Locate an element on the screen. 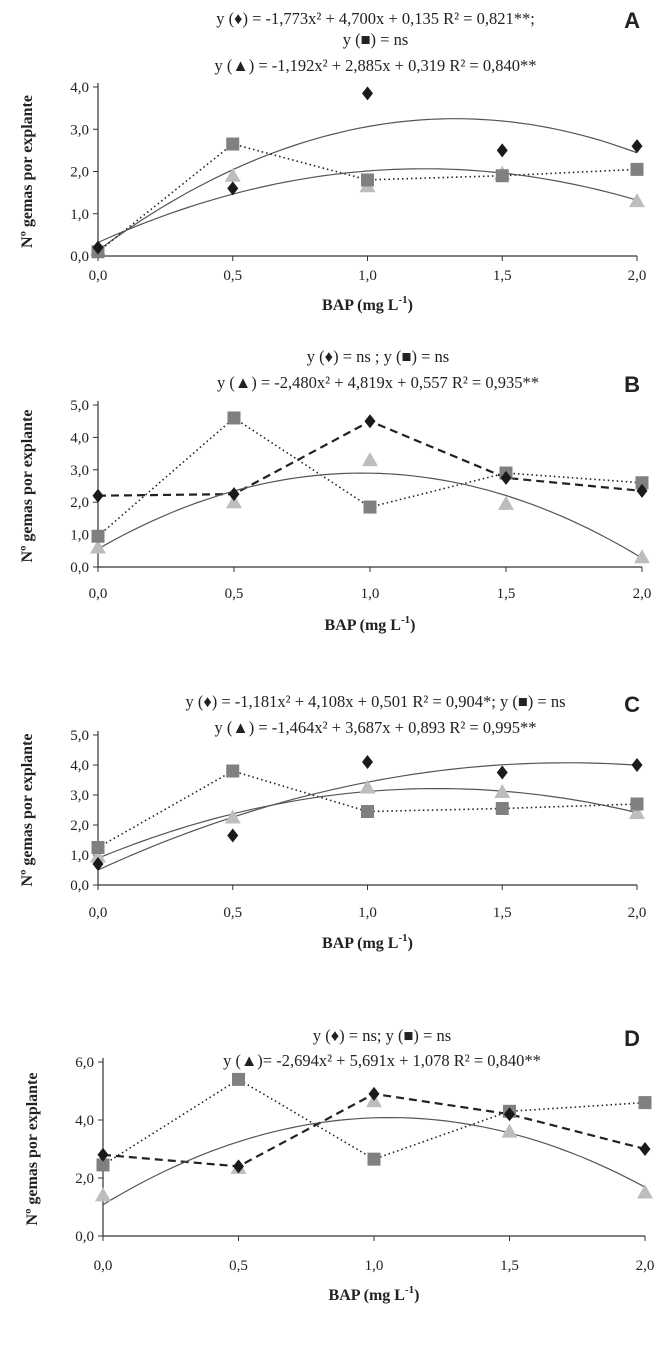 The height and width of the screenshot is (1347, 657). diamond-fit-curve is located at coordinates (367, 184).